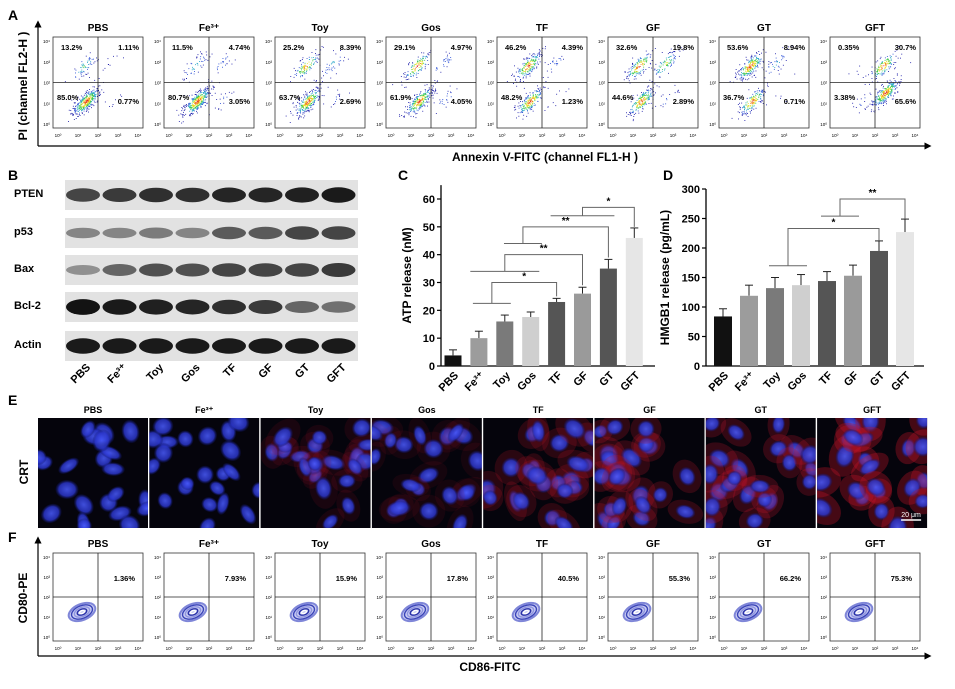 This screenshot has height=689, width=955. What do you see at coordinates (449, 382) in the screenshot?
I see `x-tick-label: PBS` at bounding box center [449, 382].